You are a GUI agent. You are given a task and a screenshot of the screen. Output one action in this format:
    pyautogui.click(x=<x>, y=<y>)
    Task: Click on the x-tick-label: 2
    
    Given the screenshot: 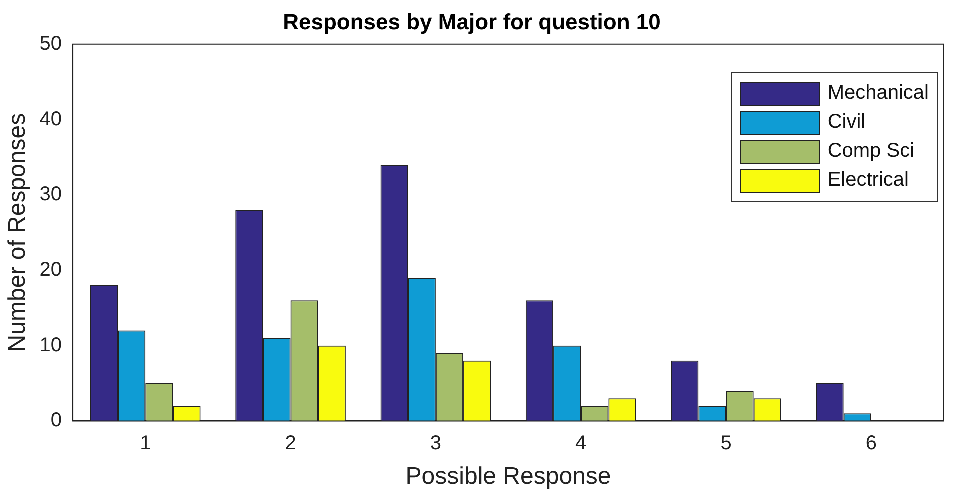 What is the action you would take?
    pyautogui.click(x=290, y=443)
    